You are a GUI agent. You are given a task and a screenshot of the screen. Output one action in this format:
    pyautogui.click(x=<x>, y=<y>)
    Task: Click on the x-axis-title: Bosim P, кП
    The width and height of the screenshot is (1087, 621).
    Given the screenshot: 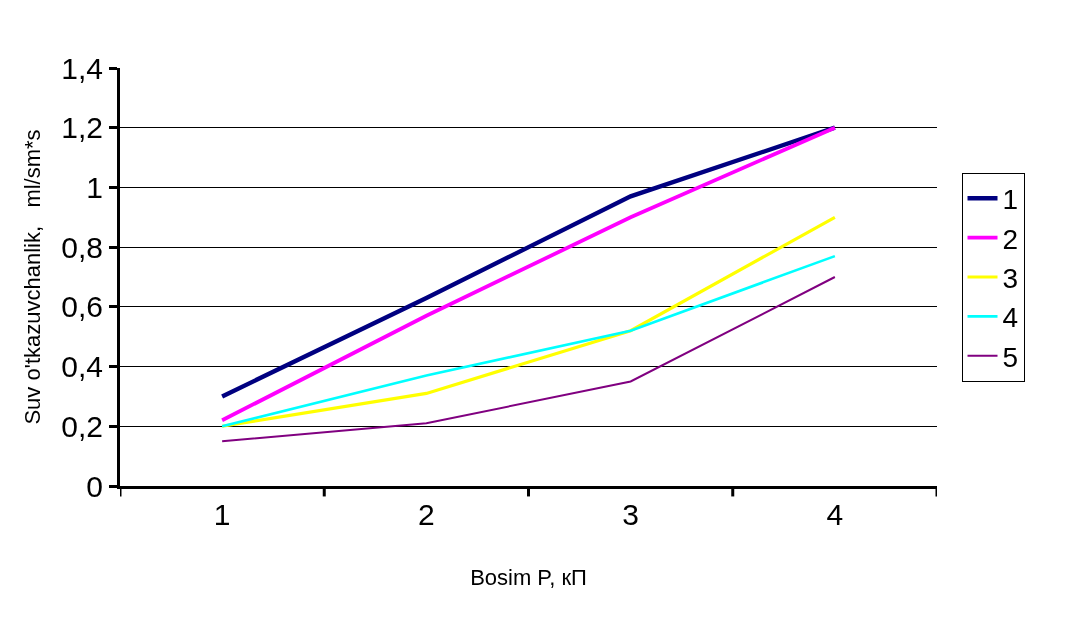 What is the action you would take?
    pyautogui.click(x=528, y=577)
    